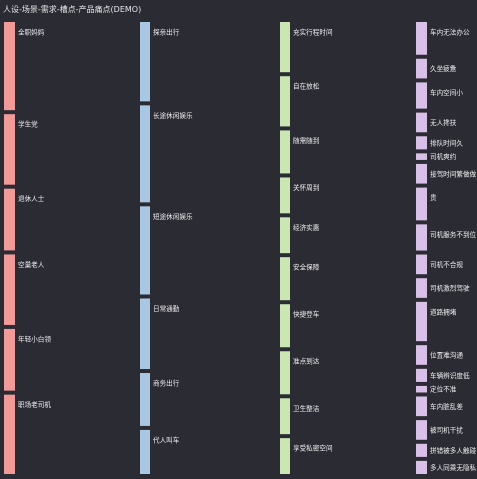 This screenshot has height=479, width=477. I want to click on sankey-node-q17, so click(421, 430).